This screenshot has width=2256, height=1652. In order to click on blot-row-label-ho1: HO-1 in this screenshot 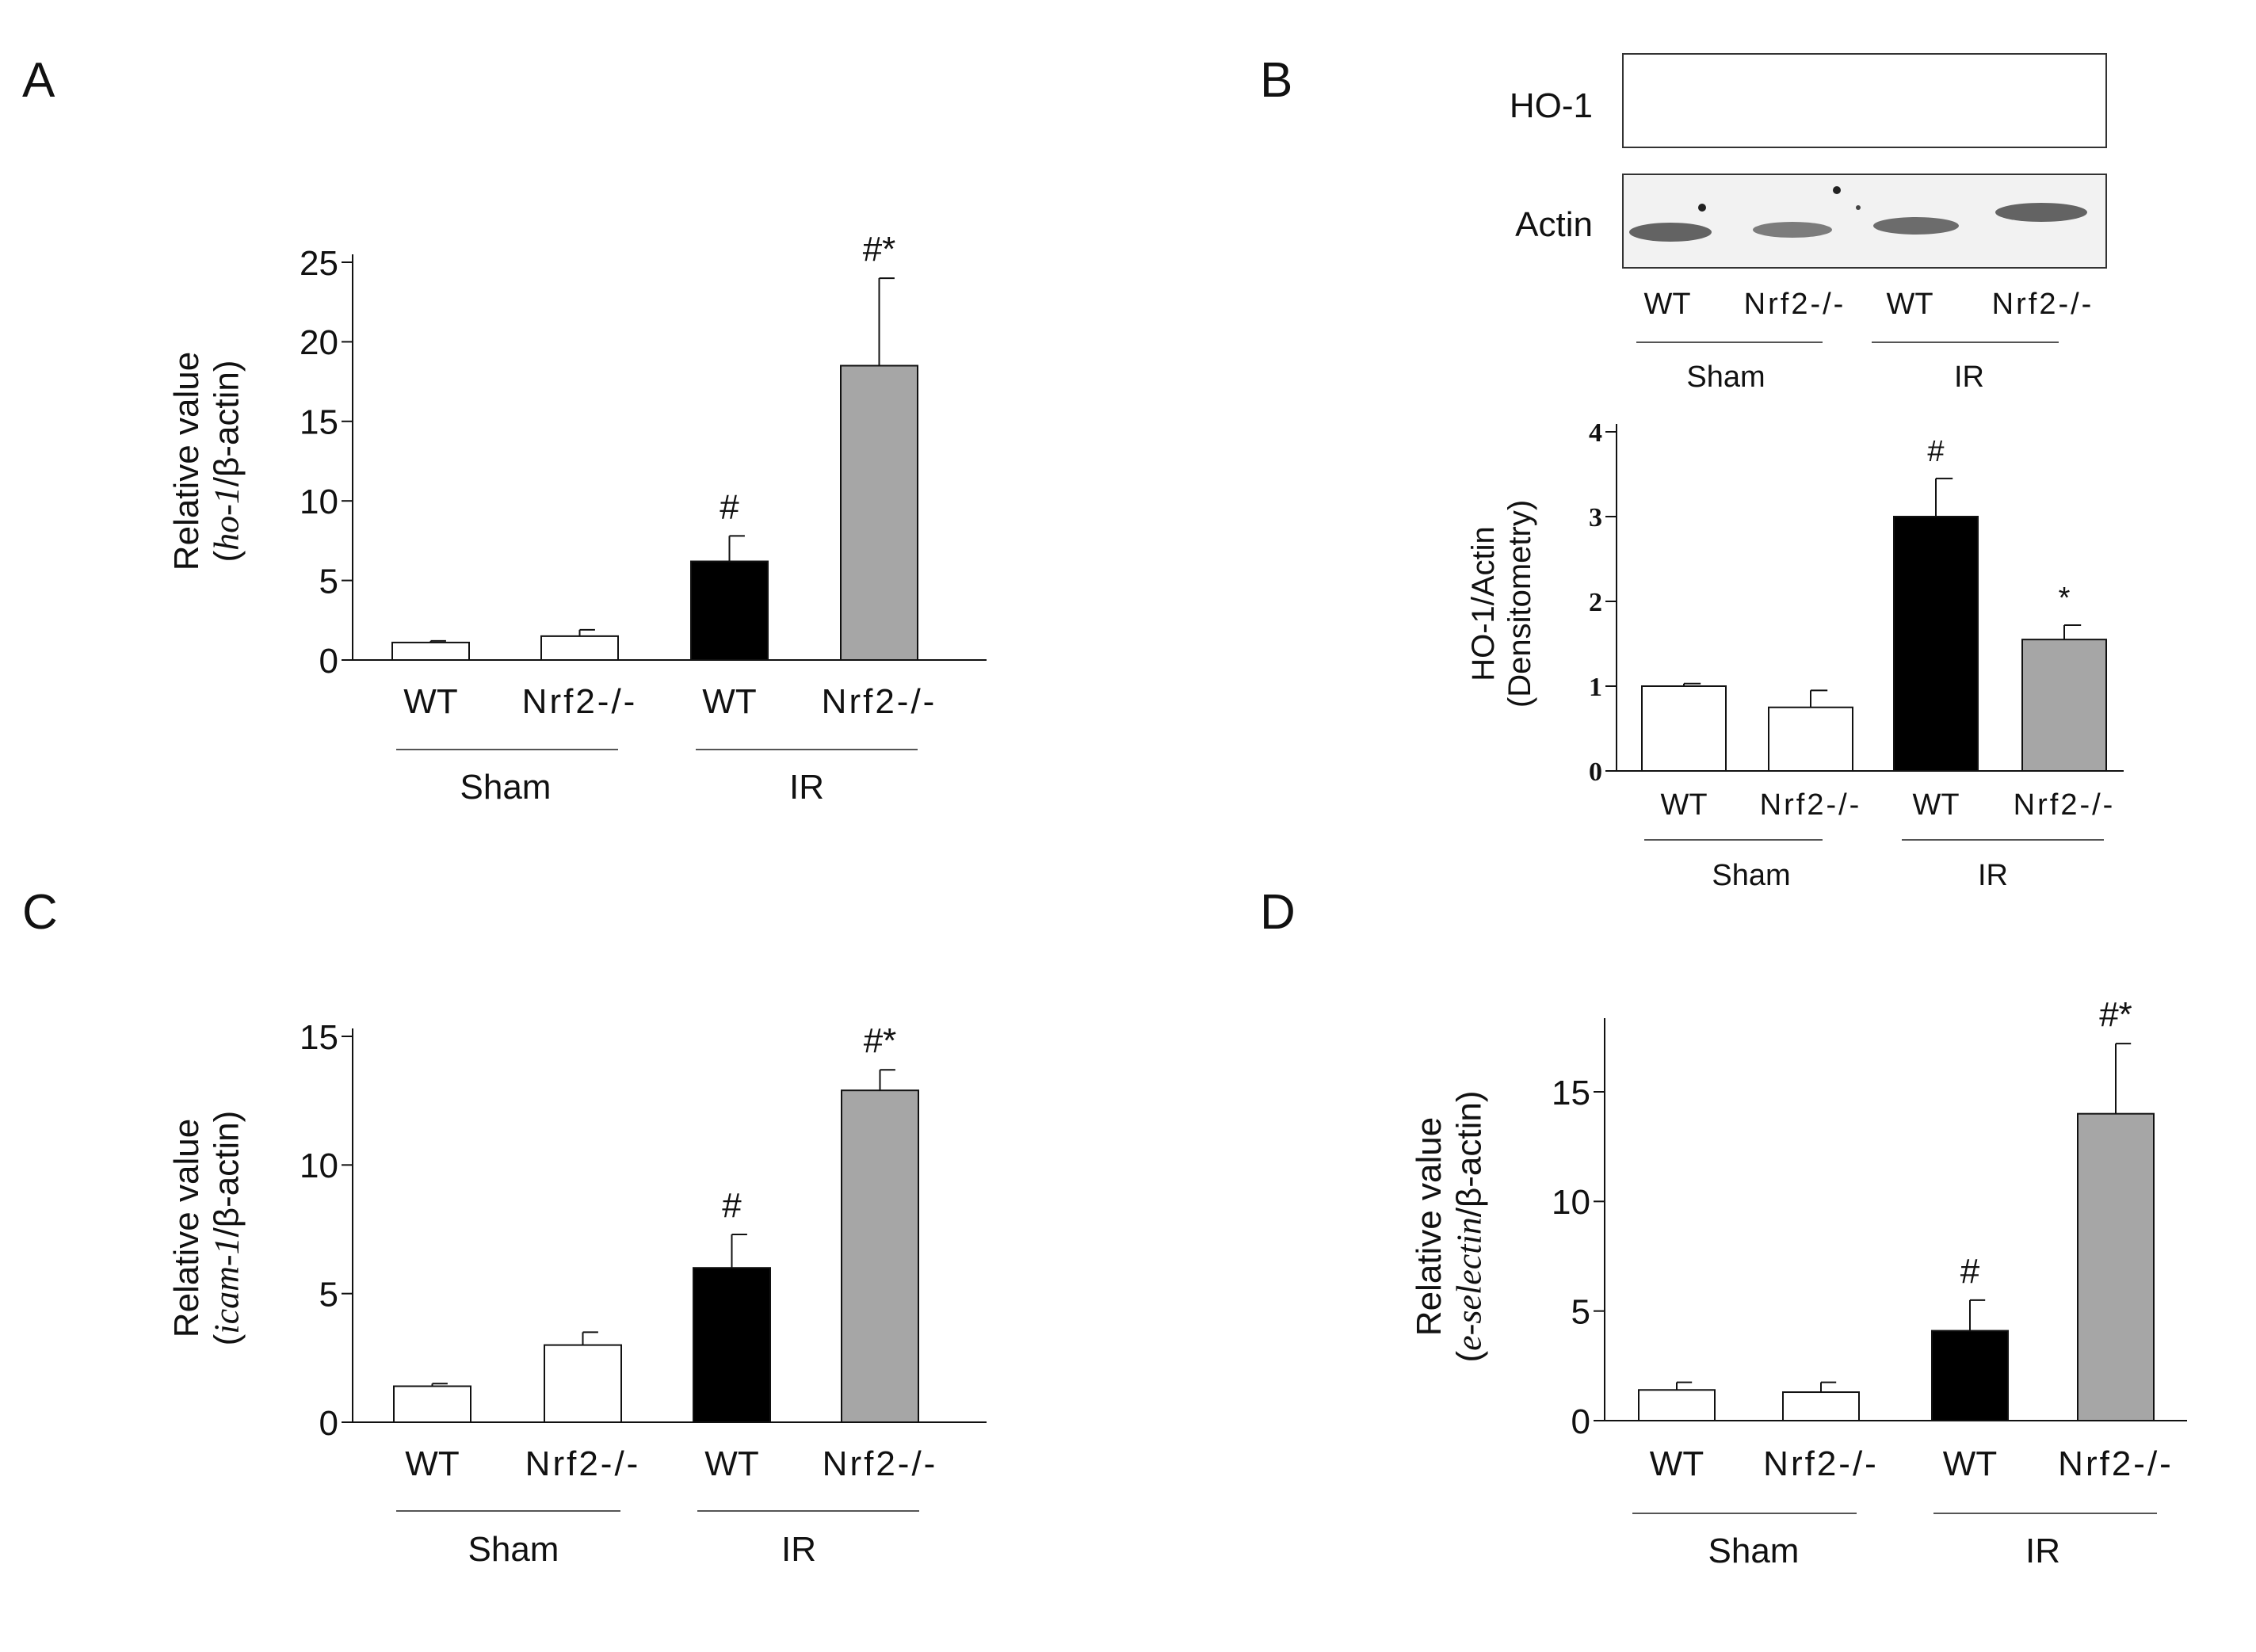, I will do `click(1551, 105)`.